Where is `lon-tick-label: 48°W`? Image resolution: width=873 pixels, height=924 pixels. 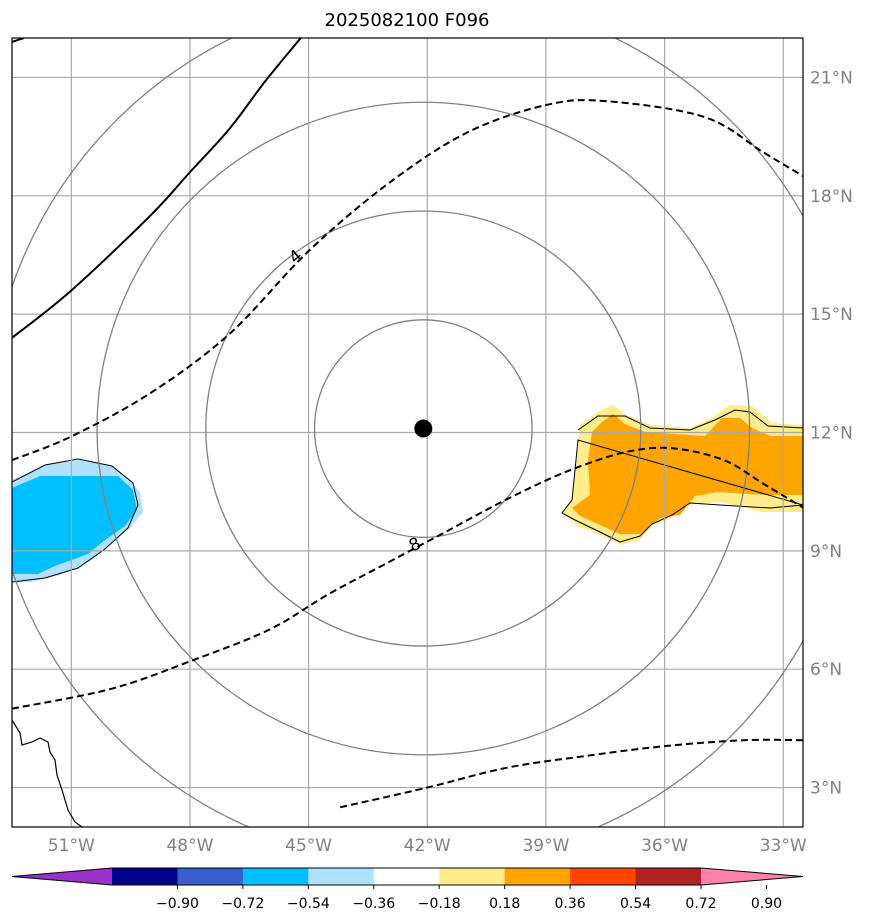
lon-tick-label: 48°W is located at coordinates (189, 846).